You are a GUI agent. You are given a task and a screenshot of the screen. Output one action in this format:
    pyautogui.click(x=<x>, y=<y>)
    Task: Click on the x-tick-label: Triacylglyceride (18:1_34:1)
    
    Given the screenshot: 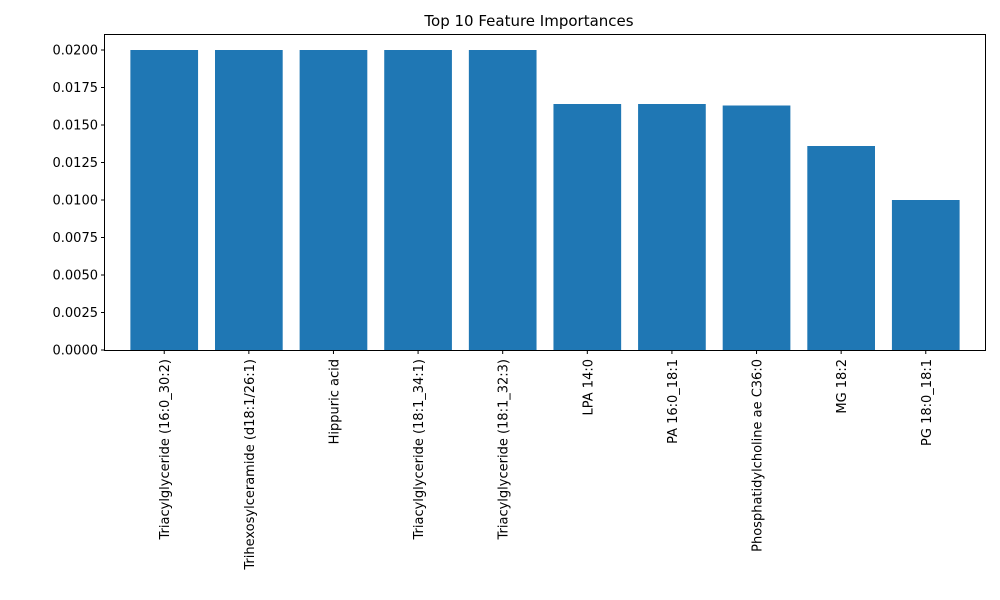 What is the action you would take?
    pyautogui.click(x=419, y=449)
    